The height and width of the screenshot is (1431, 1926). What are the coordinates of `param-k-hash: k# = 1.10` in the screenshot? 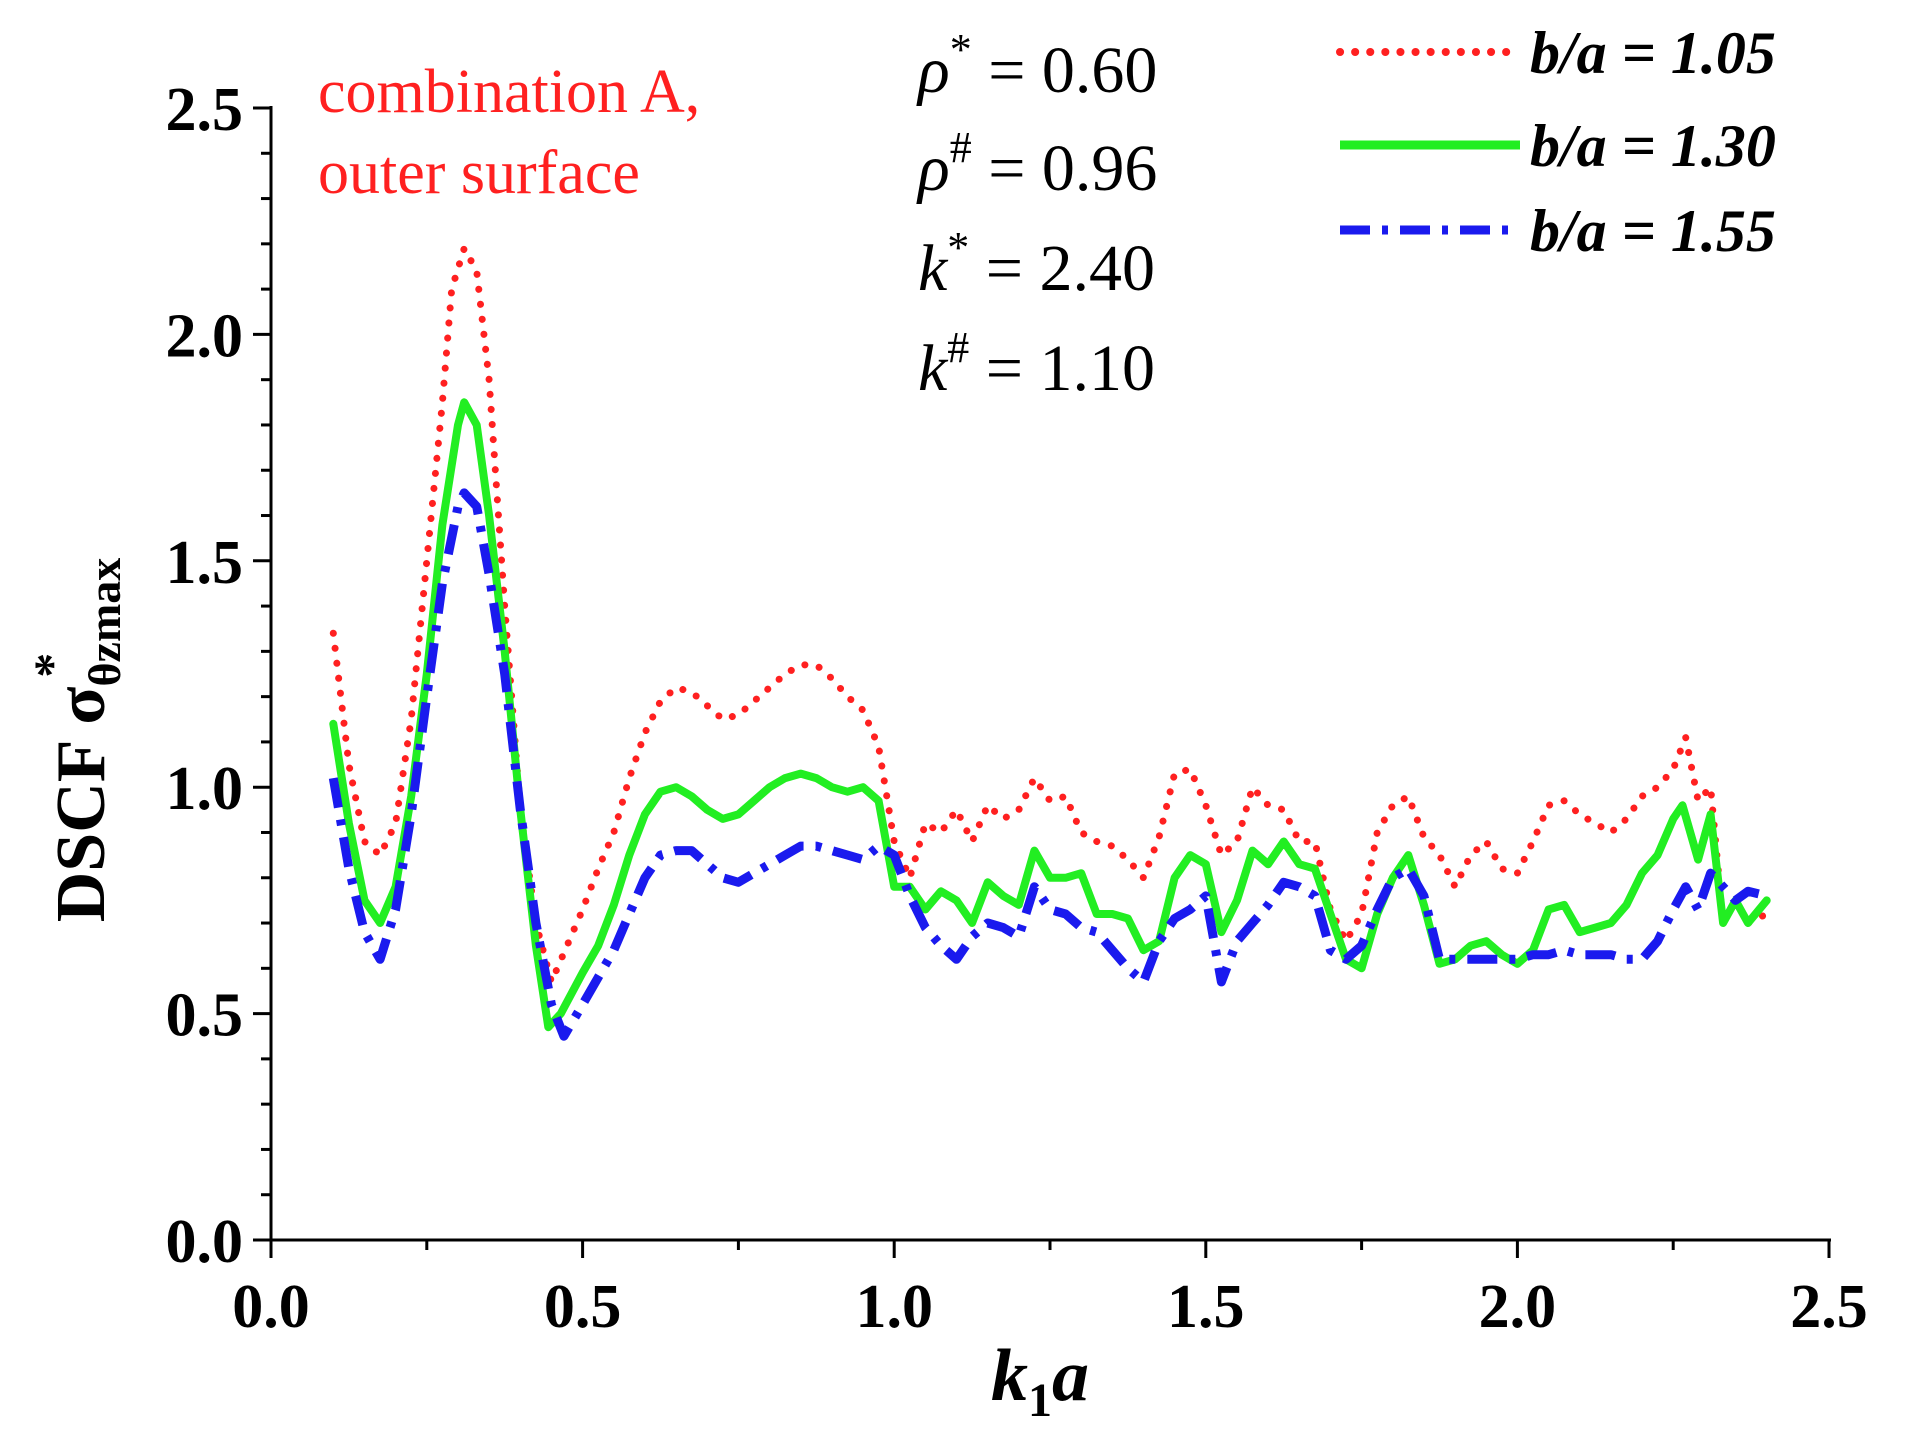 It's located at (1036, 364).